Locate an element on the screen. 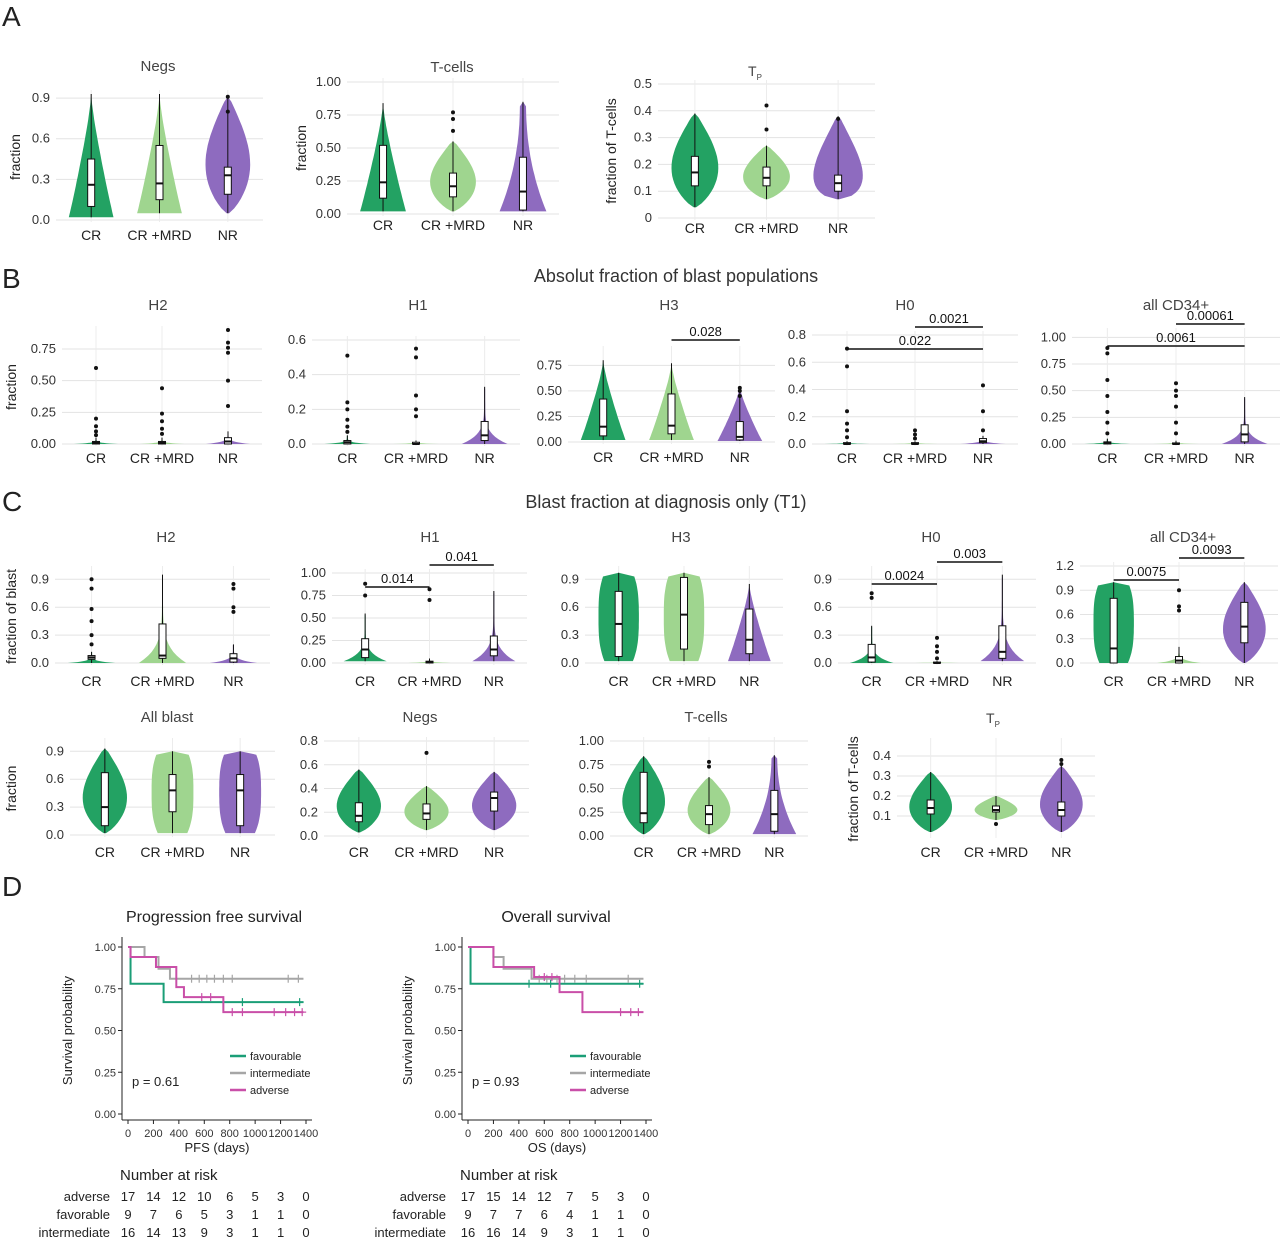  y-axis-label: Survival probability is located at coordinates (67, 1030).